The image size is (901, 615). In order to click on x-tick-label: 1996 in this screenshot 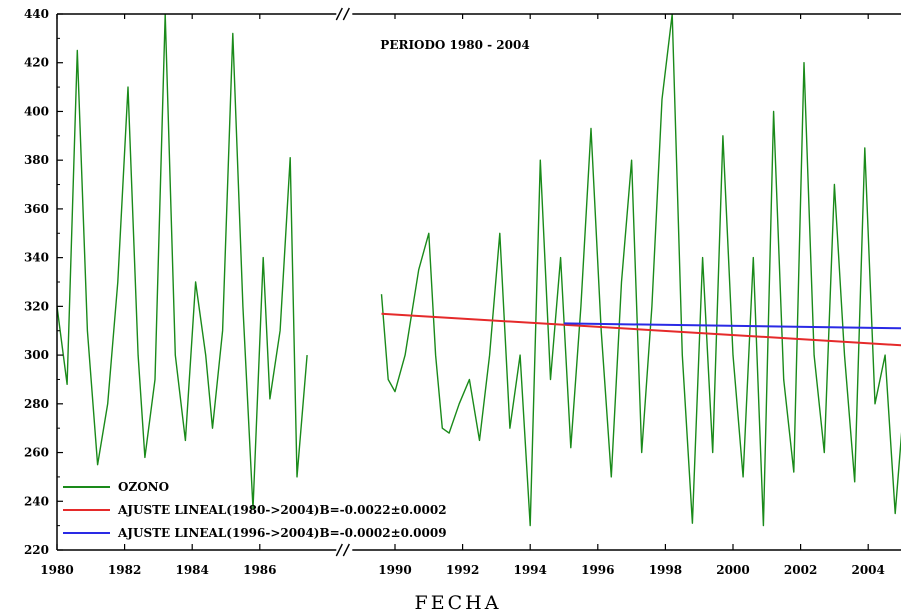, I will do `click(597, 570)`.